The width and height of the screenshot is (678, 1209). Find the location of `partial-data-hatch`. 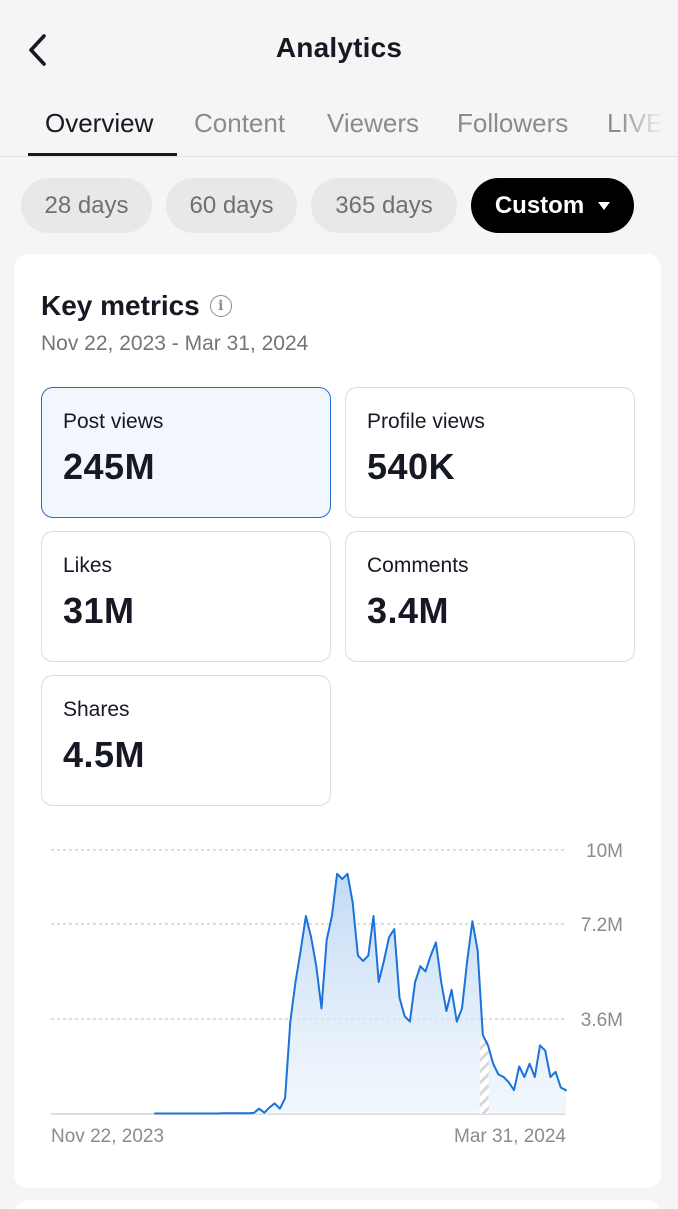

partial-data-hatch is located at coordinates (484, 1077).